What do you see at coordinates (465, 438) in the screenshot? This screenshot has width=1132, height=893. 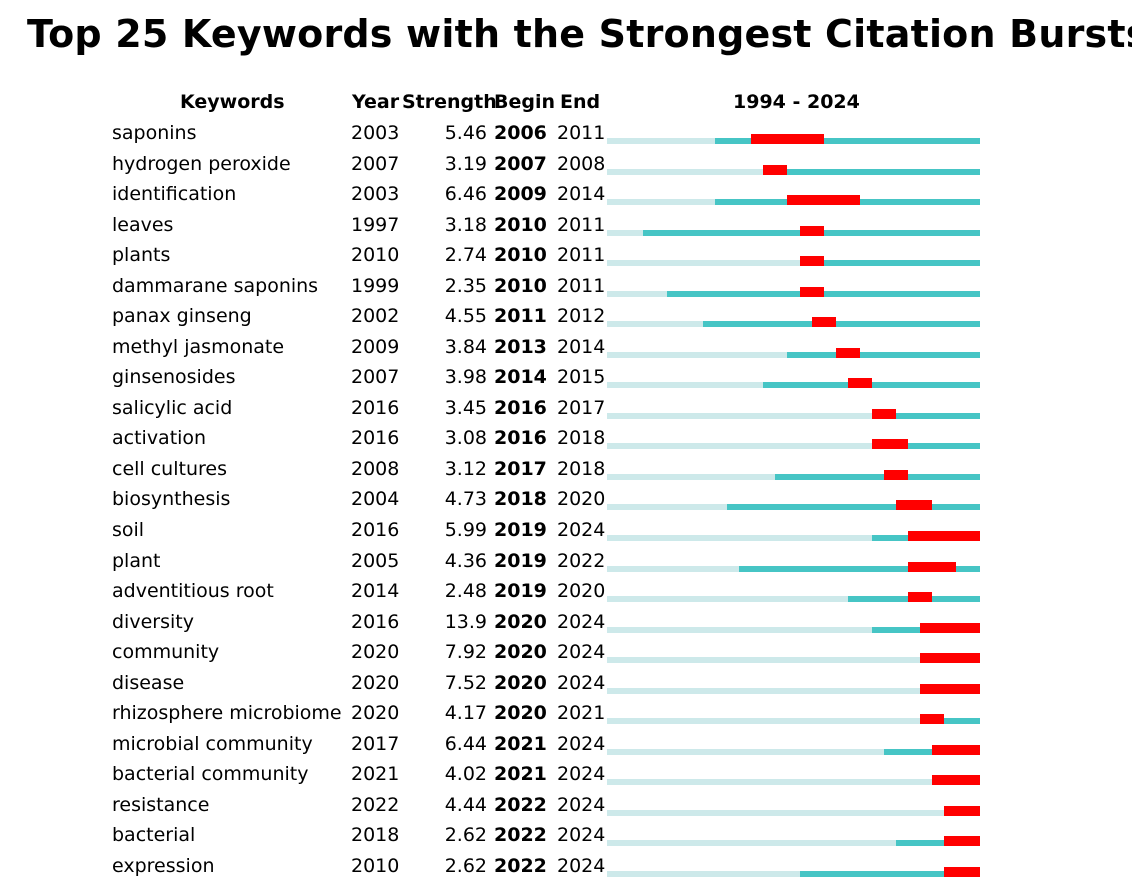 I see `strength-value: 3.08` at bounding box center [465, 438].